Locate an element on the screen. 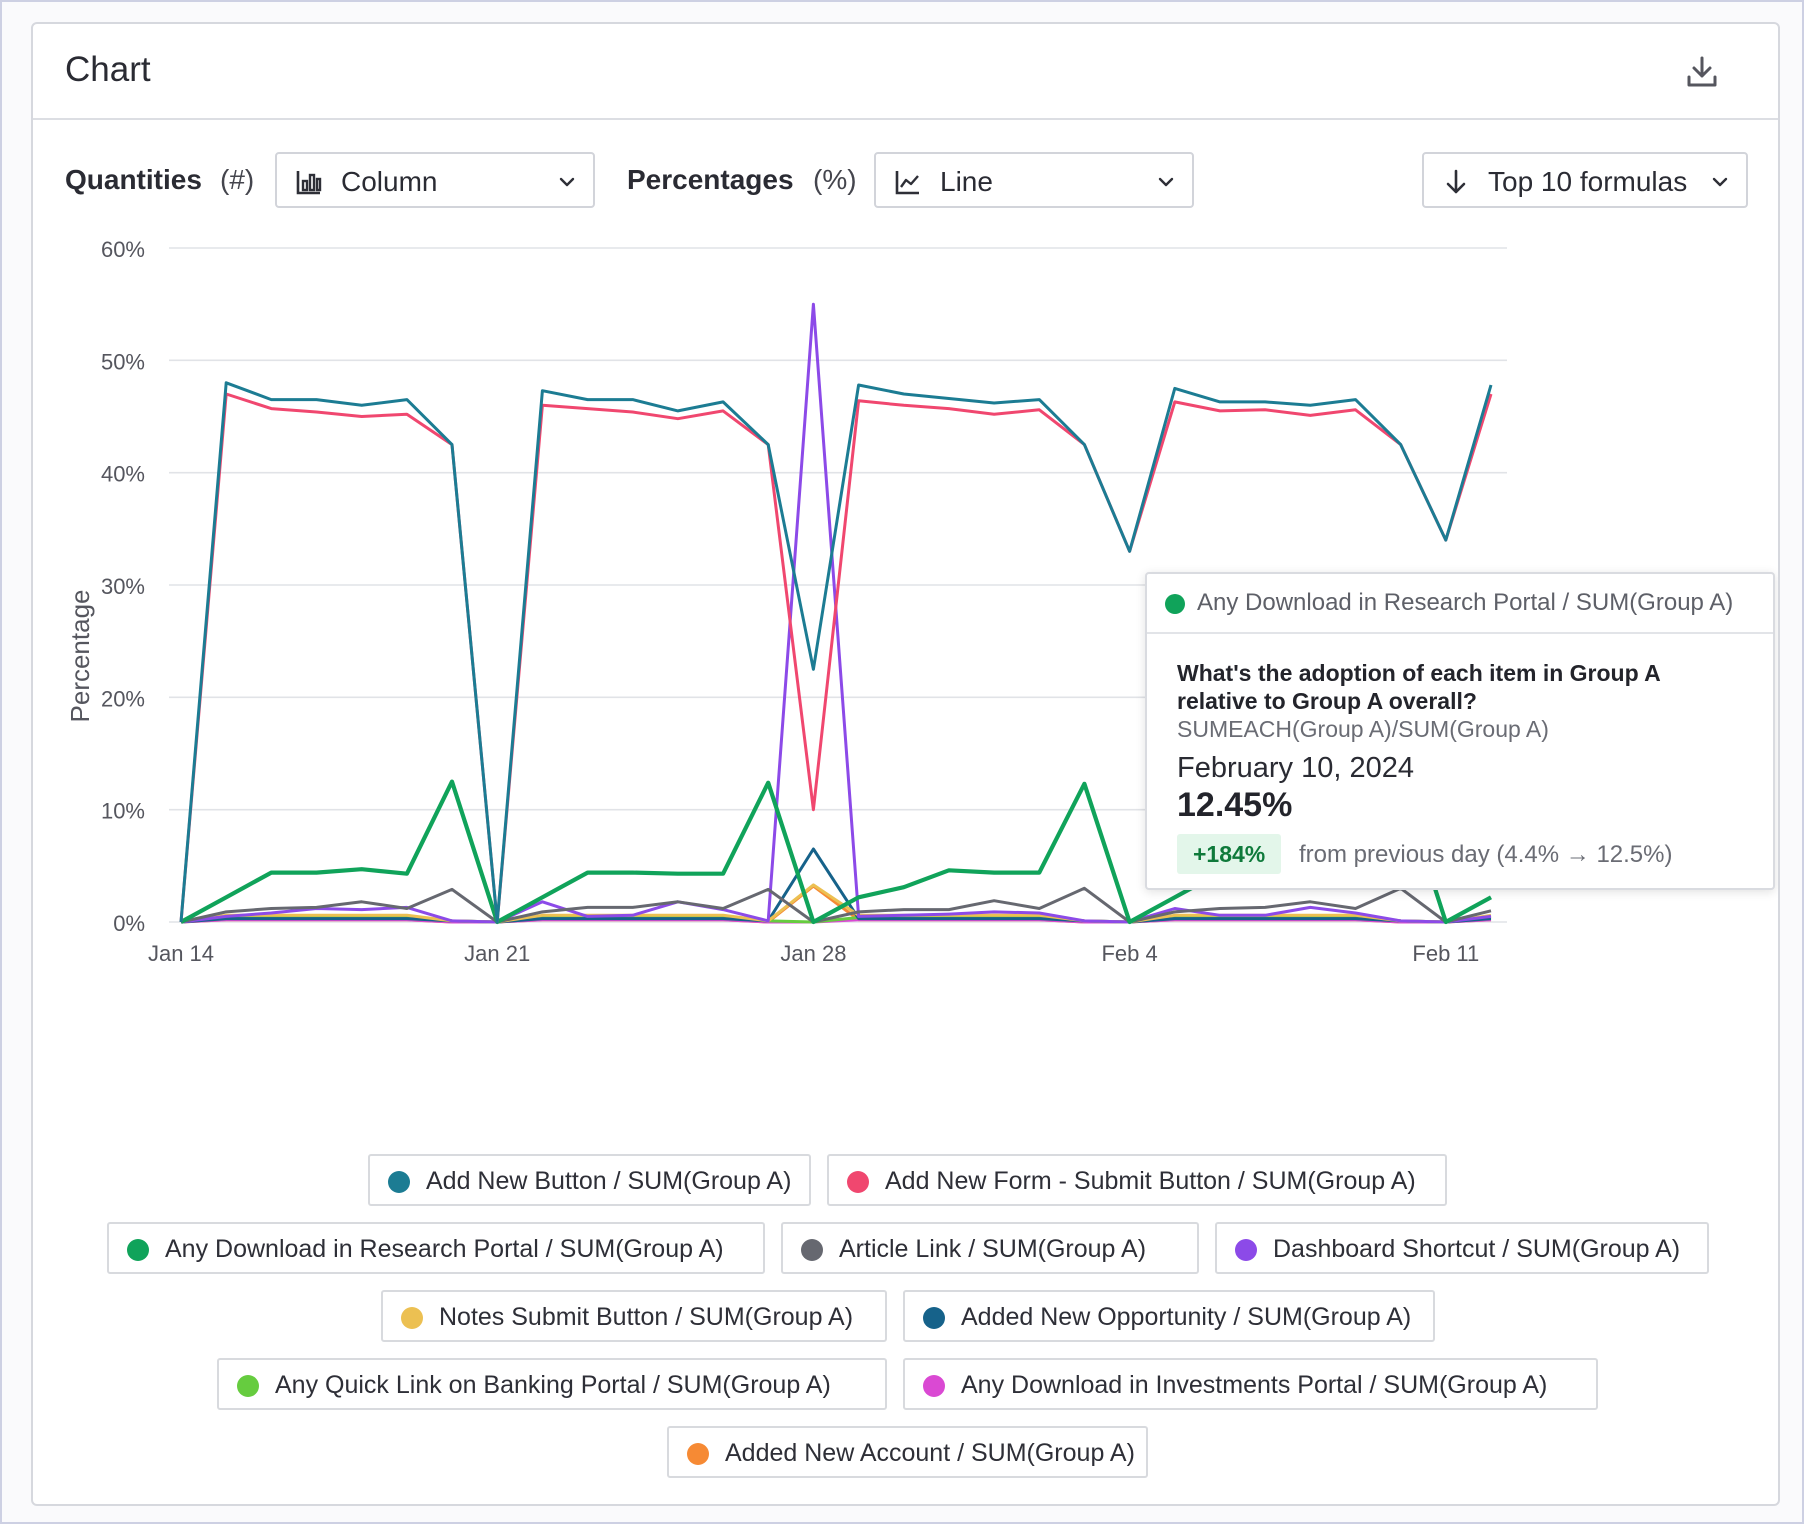  arrow-down-icon is located at coordinates (1456, 181).